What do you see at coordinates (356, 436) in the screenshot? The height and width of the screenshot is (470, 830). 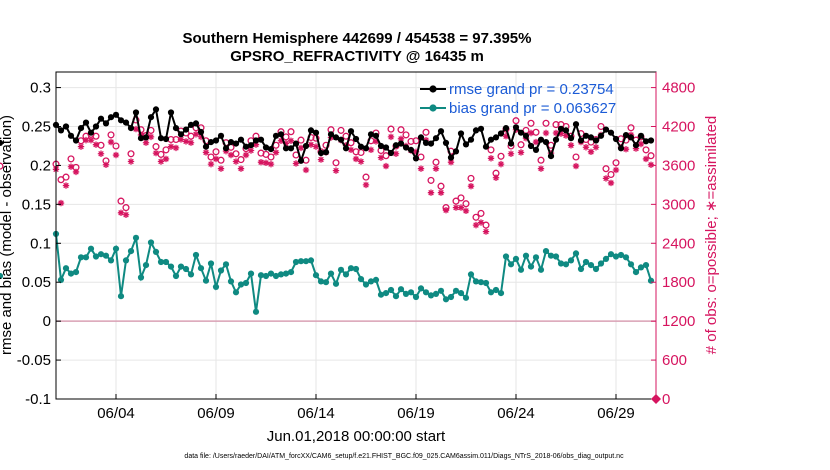 I see `x-axis-label: Jun.01,2018 00:00:00 start` at bounding box center [356, 436].